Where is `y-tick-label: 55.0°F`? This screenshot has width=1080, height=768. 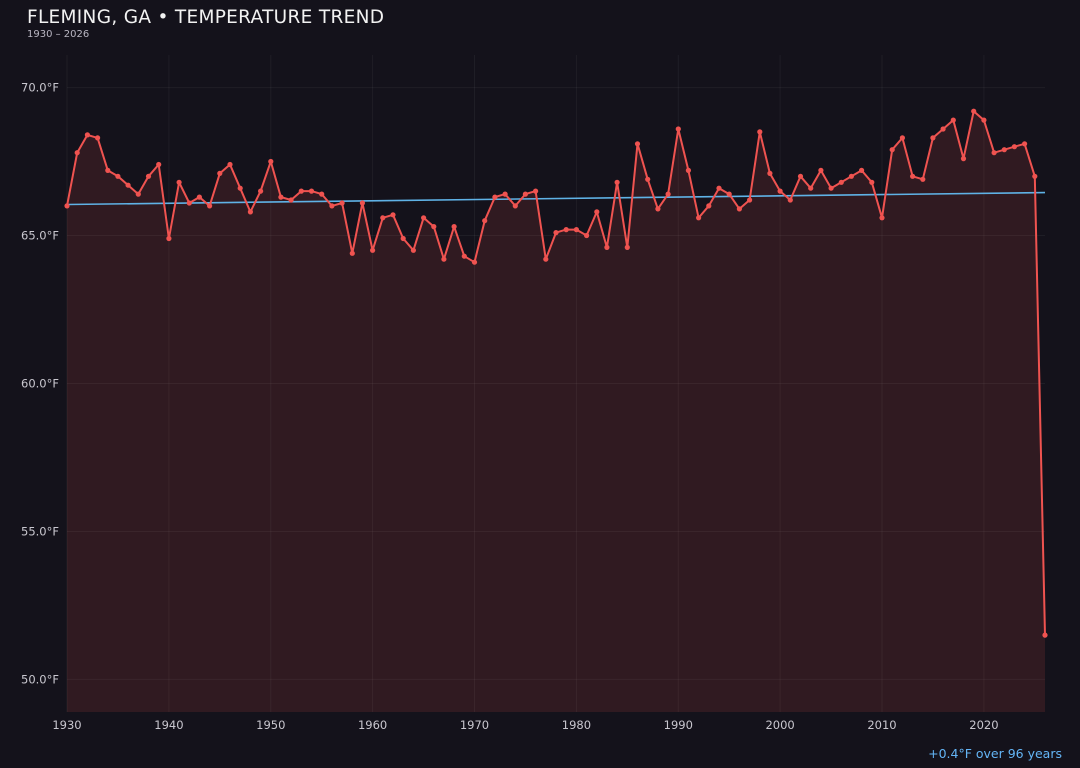 y-tick-label: 55.0°F is located at coordinates (40, 532).